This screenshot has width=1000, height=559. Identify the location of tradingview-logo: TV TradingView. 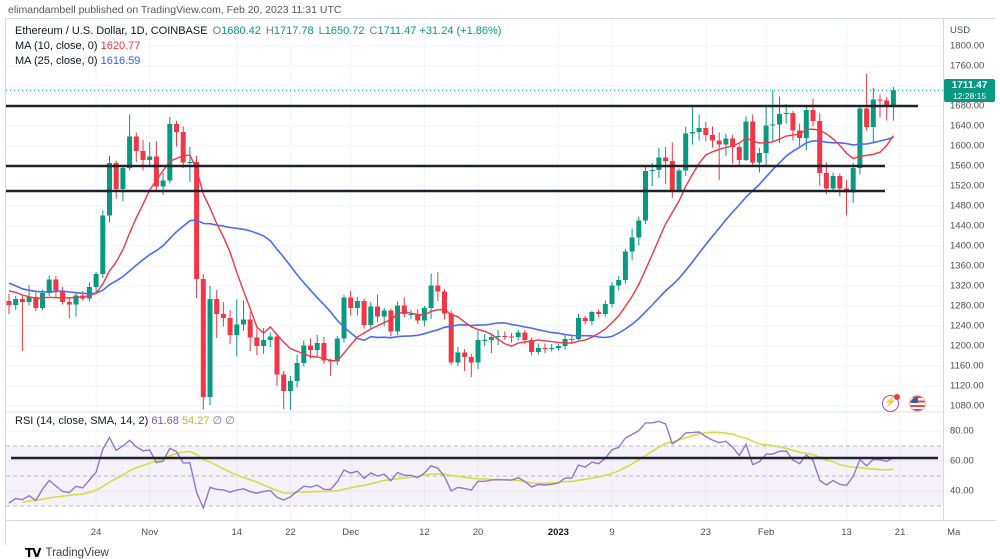
(67, 552).